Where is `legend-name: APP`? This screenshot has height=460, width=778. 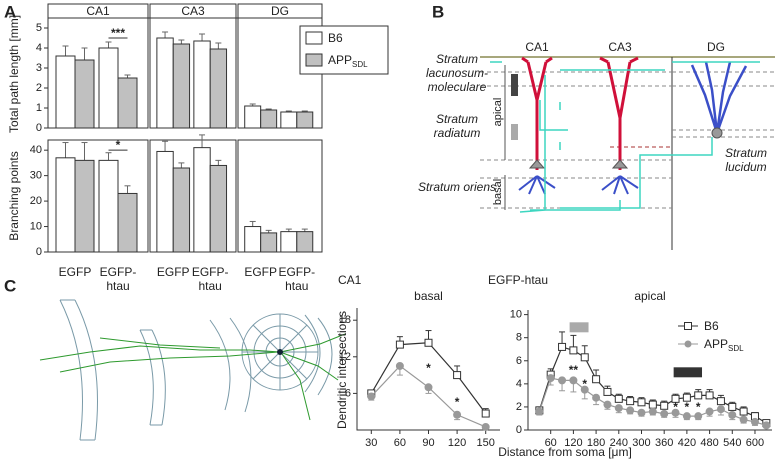 legend-name: APP is located at coordinates (340, 60).